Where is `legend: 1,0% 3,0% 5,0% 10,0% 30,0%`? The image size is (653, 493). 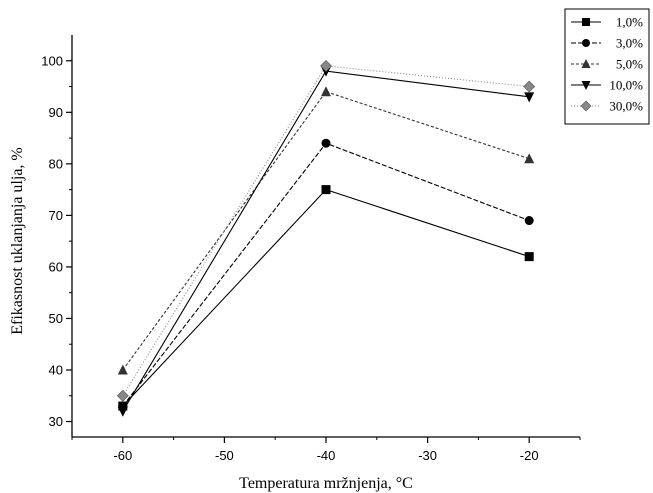 legend: 1,0% 3,0% 5,0% 10,0% 30,0% is located at coordinates (607, 66).